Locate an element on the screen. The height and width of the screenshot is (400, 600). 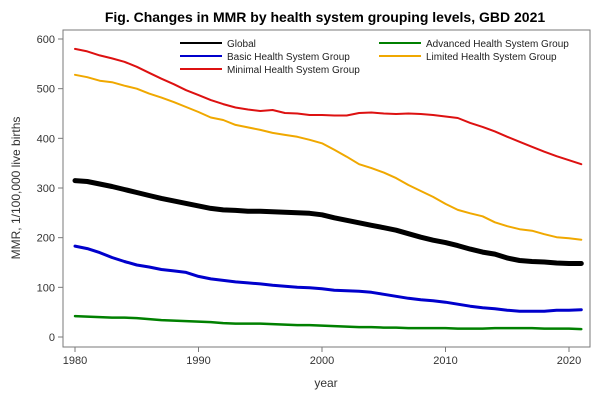
y-tick-label: 300 is located at coordinates (46, 189).